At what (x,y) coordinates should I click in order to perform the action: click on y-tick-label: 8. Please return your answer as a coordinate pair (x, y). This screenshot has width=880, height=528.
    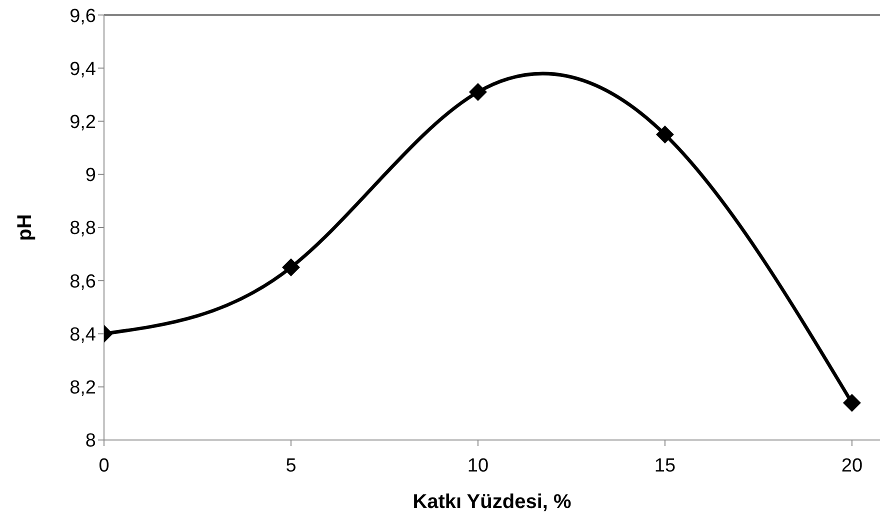
    Looking at the image, I should click on (90, 441).